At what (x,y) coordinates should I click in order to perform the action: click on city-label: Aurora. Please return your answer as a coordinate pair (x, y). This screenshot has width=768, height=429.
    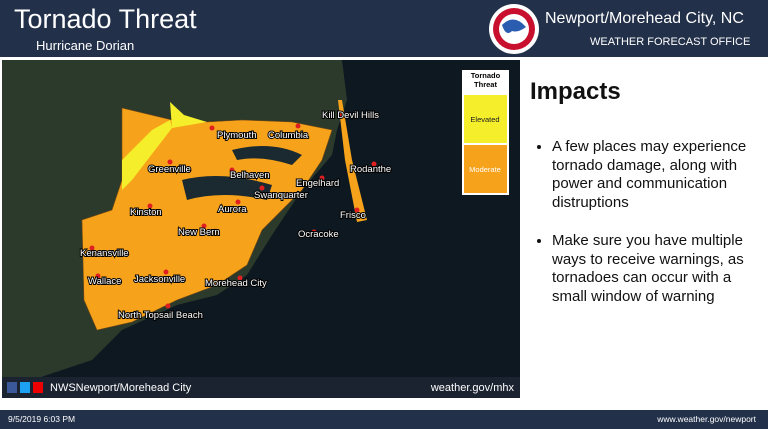
    Looking at the image, I should click on (232, 209).